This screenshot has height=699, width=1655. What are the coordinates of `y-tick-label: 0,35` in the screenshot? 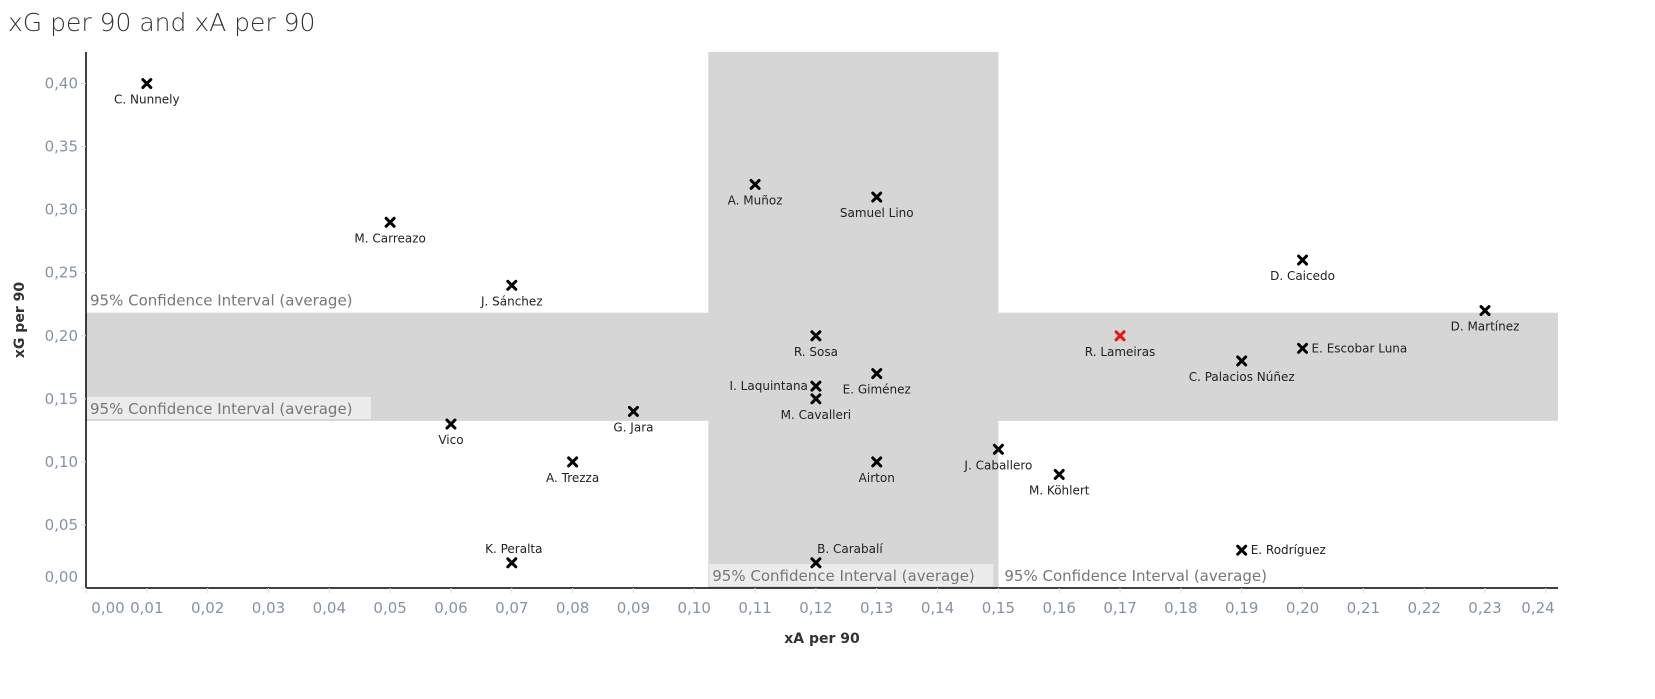 It's located at (61, 147).